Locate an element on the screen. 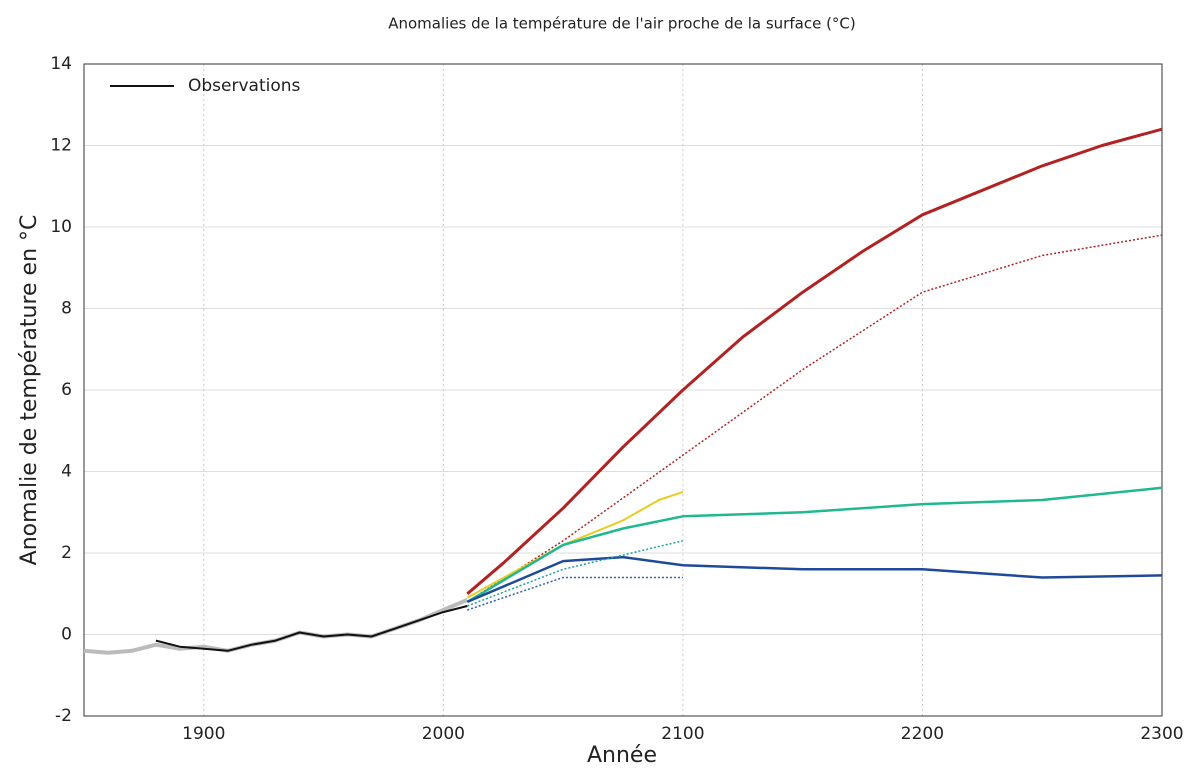 The width and height of the screenshot is (1191, 773). x-axis-label: Année is located at coordinates (622, 755).